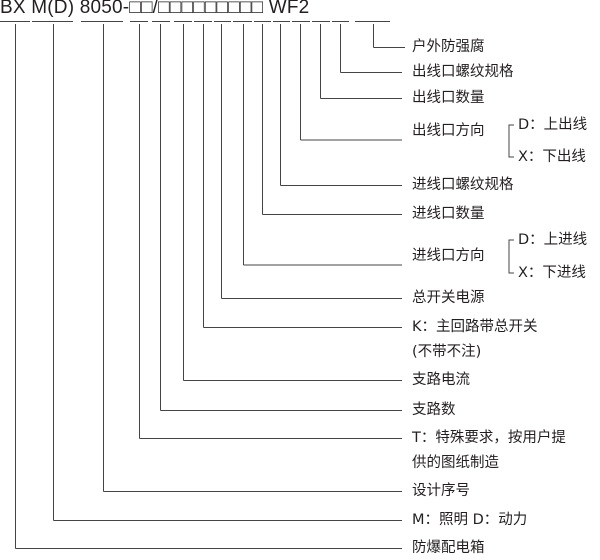  Describe the element at coordinates (553, 240) in the screenshot. I see `option-inlet-direction: D：上进线` at that location.